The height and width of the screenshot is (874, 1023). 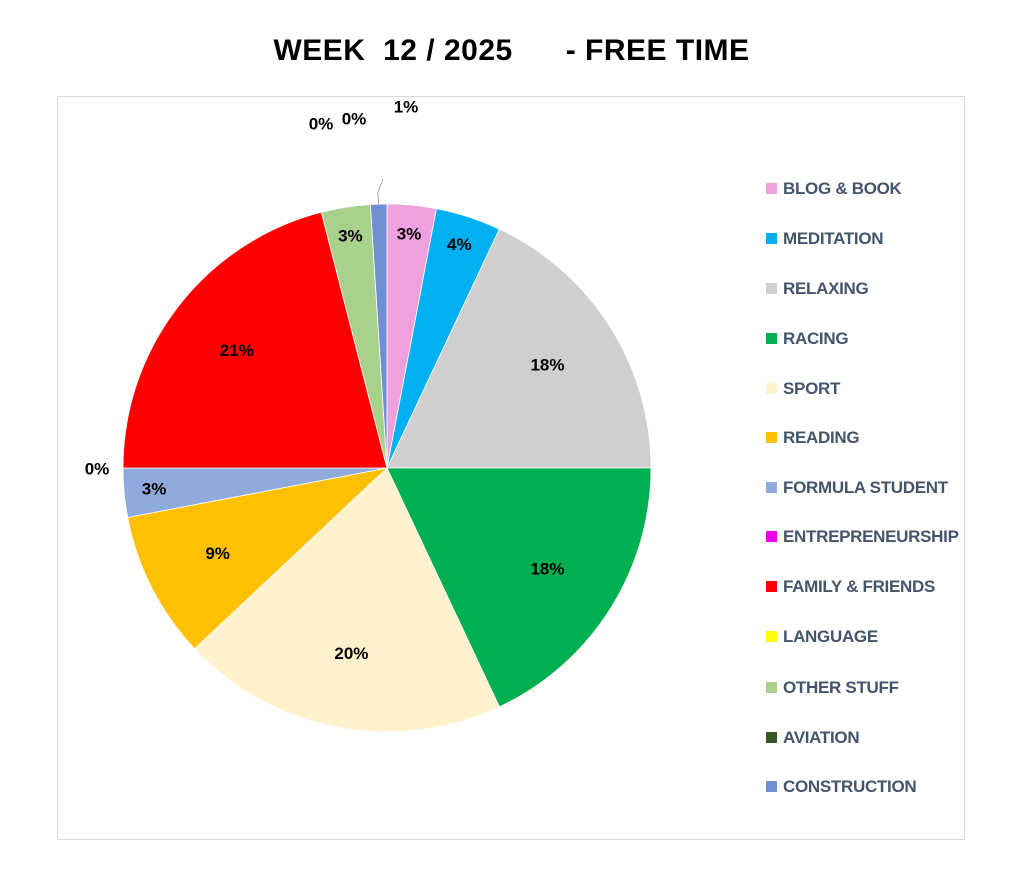 What do you see at coordinates (821, 737) in the screenshot?
I see `legend-label: AVIATION` at bounding box center [821, 737].